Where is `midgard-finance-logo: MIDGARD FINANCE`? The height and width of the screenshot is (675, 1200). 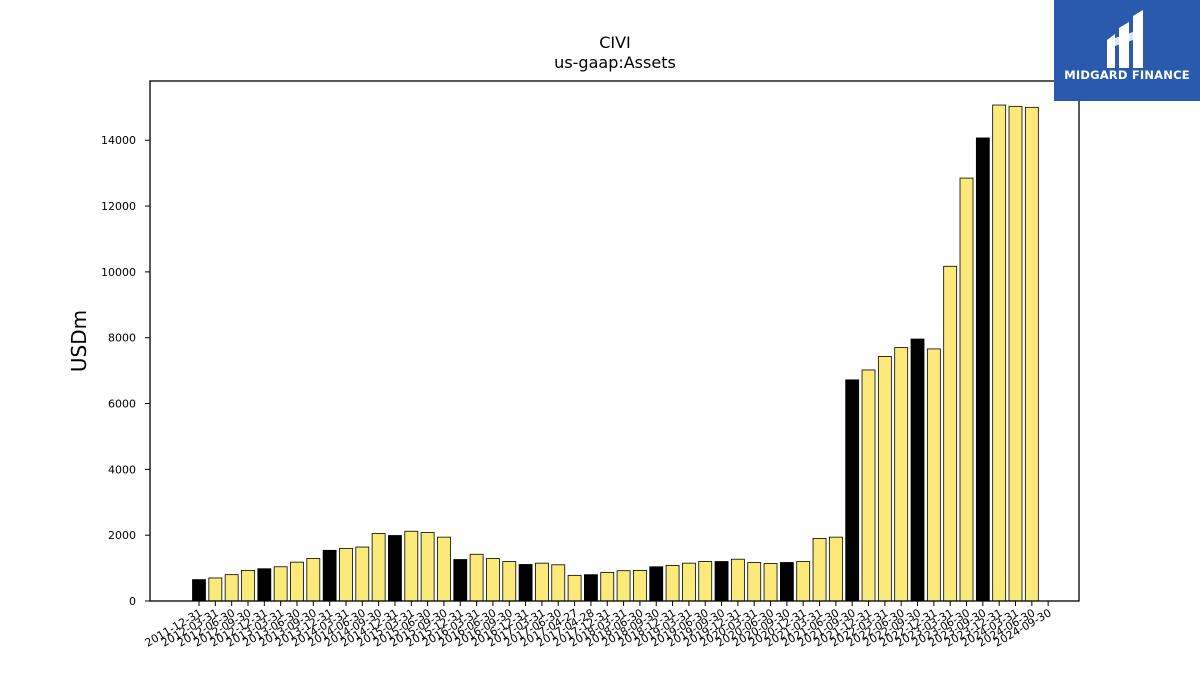
midgard-finance-logo: MIDGARD FINANCE is located at coordinates (1127, 50).